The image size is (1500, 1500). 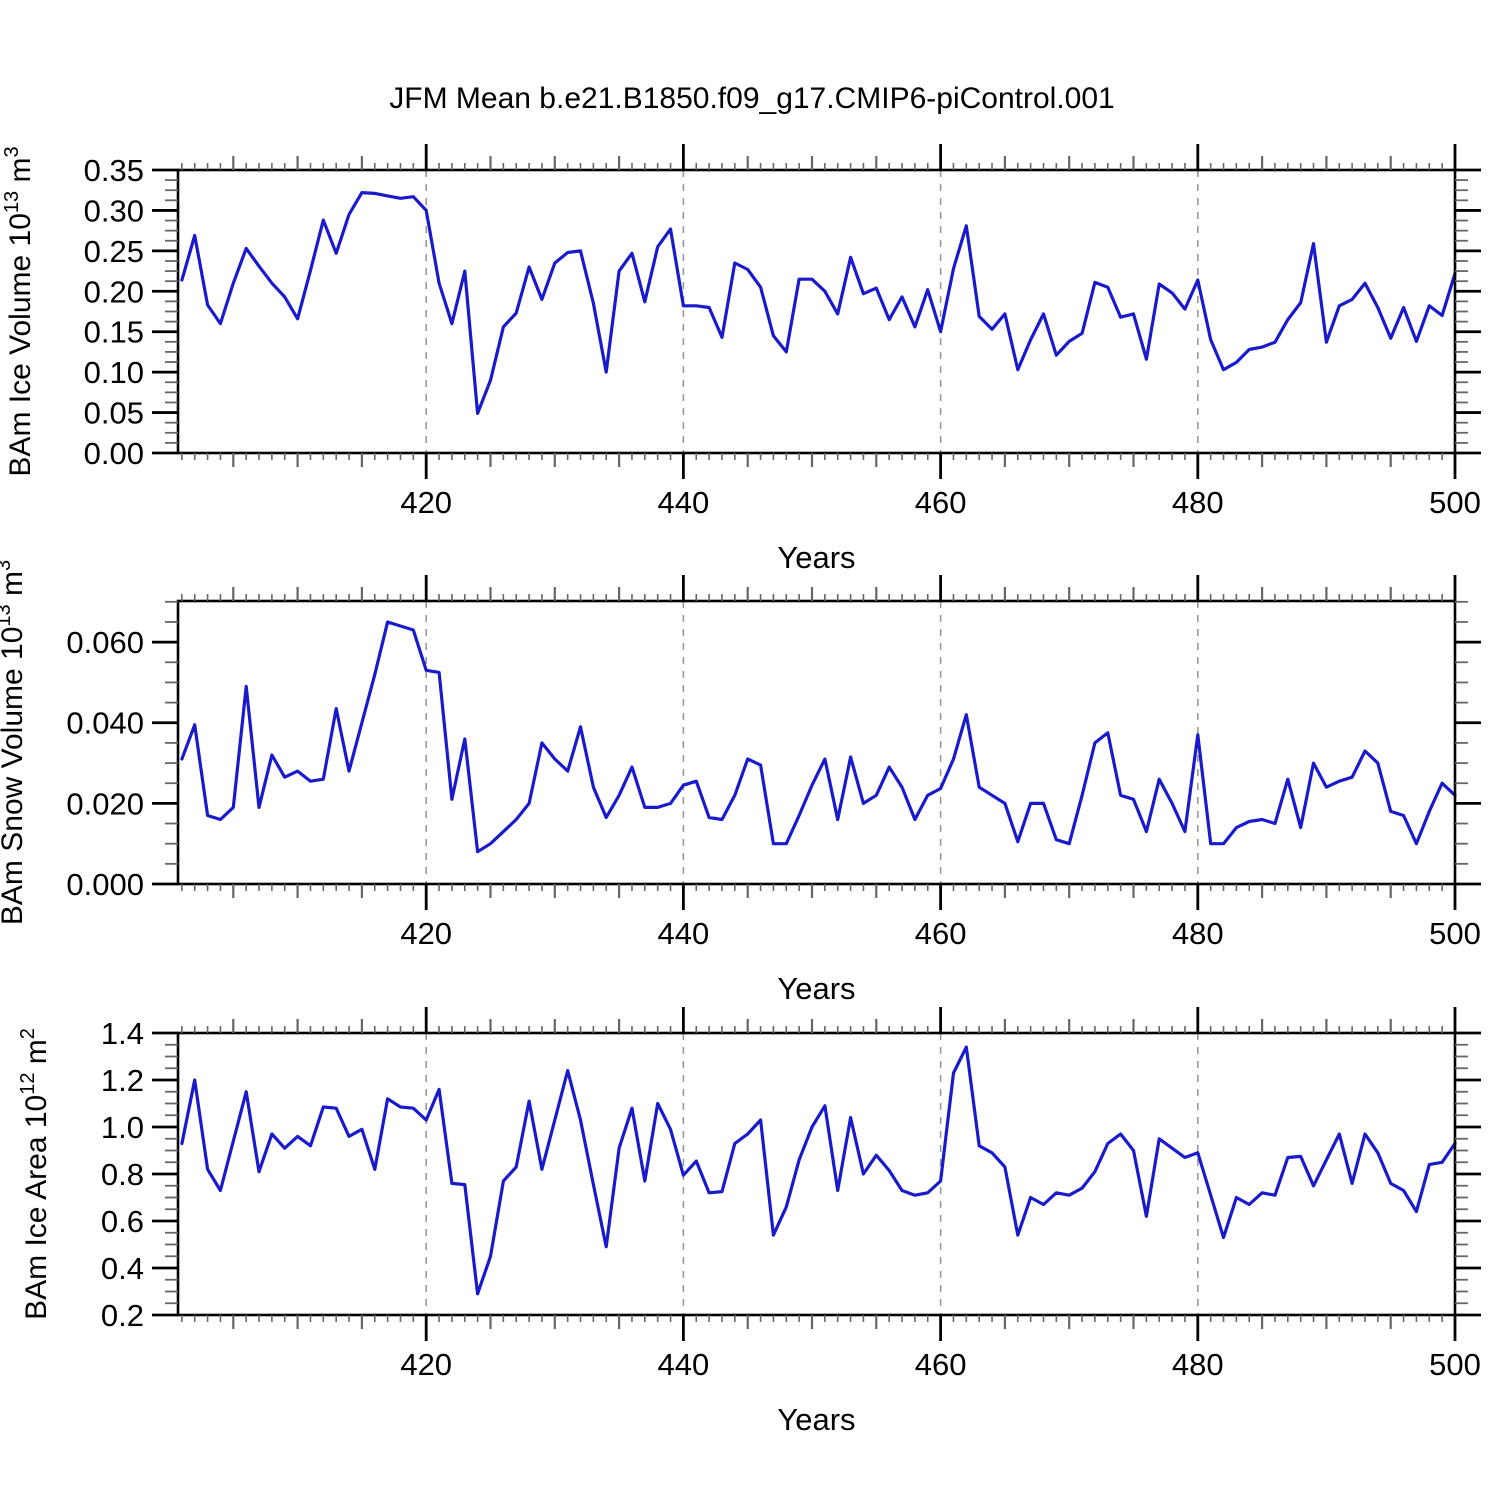 What do you see at coordinates (818, 737) in the screenshot?
I see `data-line-bam-snow-volume` at bounding box center [818, 737].